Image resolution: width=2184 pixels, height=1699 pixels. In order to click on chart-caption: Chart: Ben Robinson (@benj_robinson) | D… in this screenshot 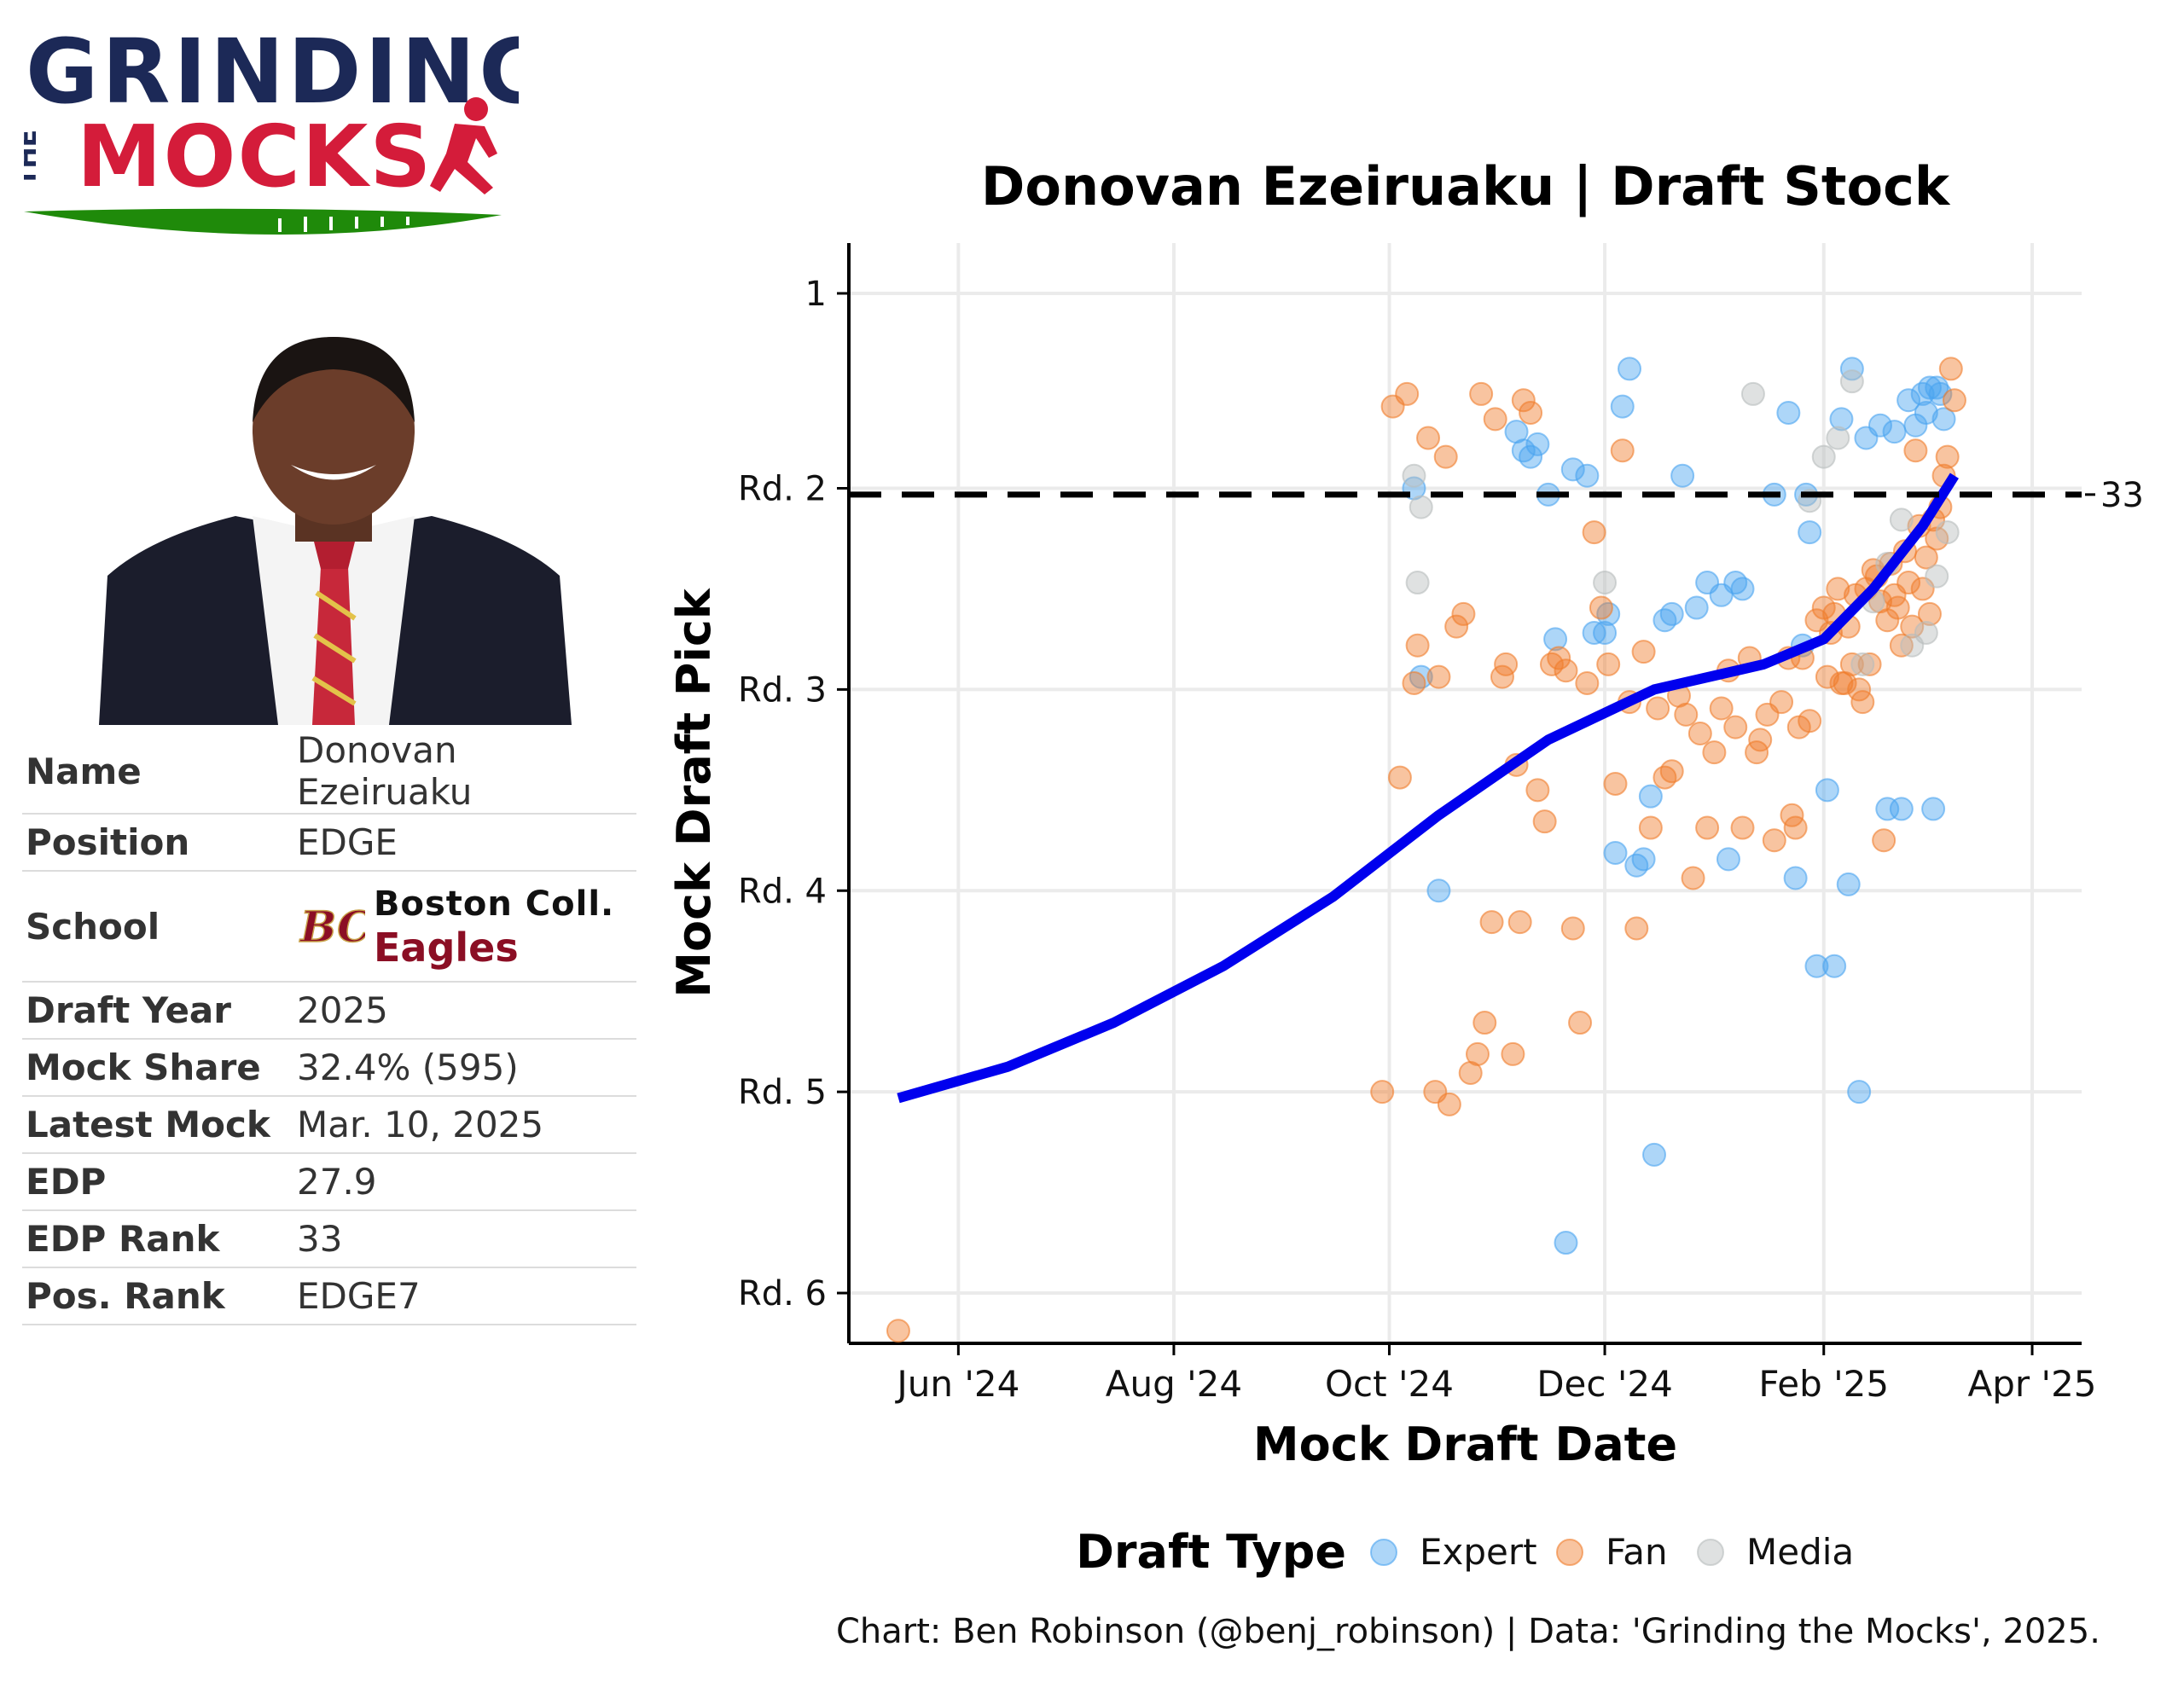, I will do `click(1468, 1631)`.